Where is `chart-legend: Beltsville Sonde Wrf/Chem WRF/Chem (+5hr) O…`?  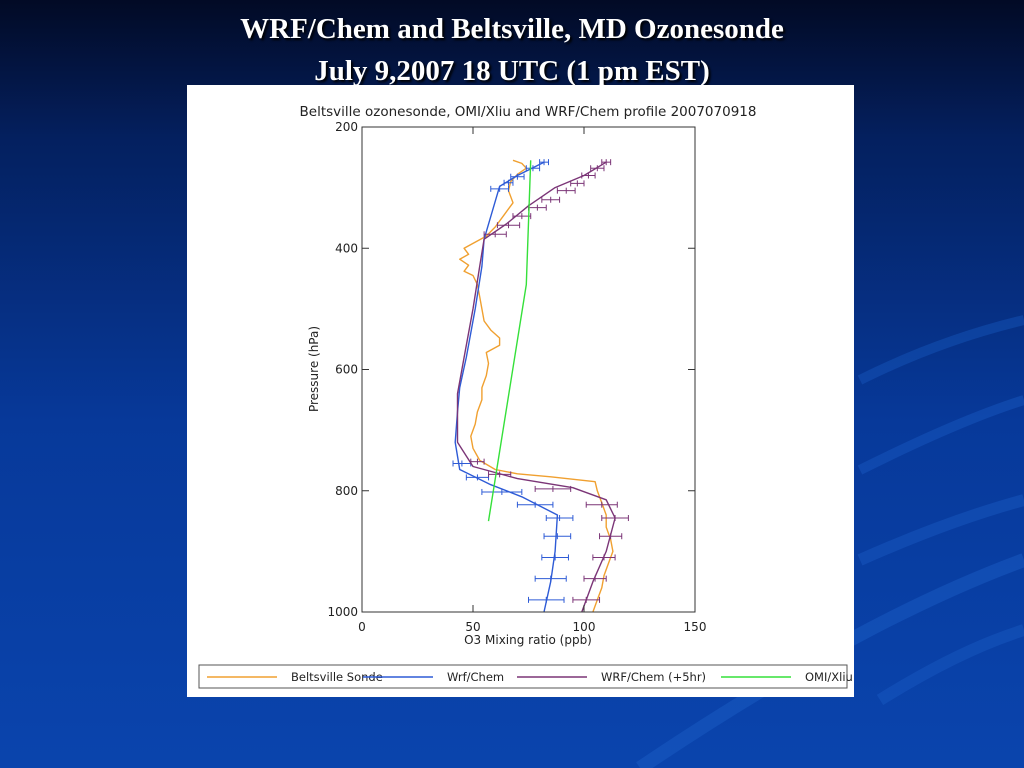
chart-legend: Beltsville Sonde Wrf/Chem WRF/Chem (+5hr) O… is located at coordinates (525, 676).